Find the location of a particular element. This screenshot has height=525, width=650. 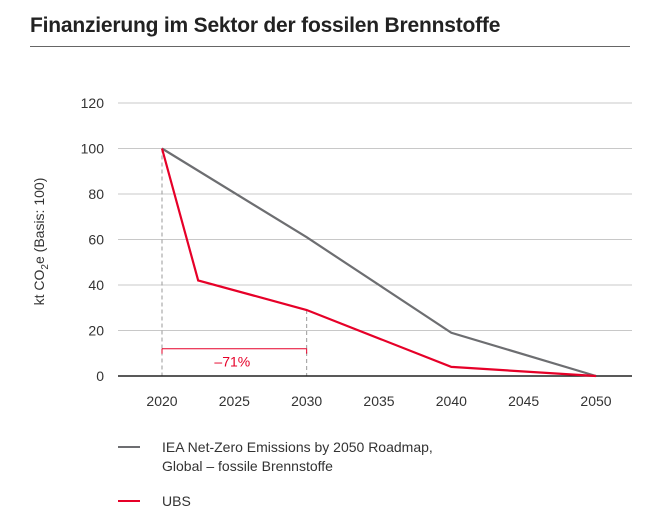

legend-label-ubs: UBS is located at coordinates (176, 501).